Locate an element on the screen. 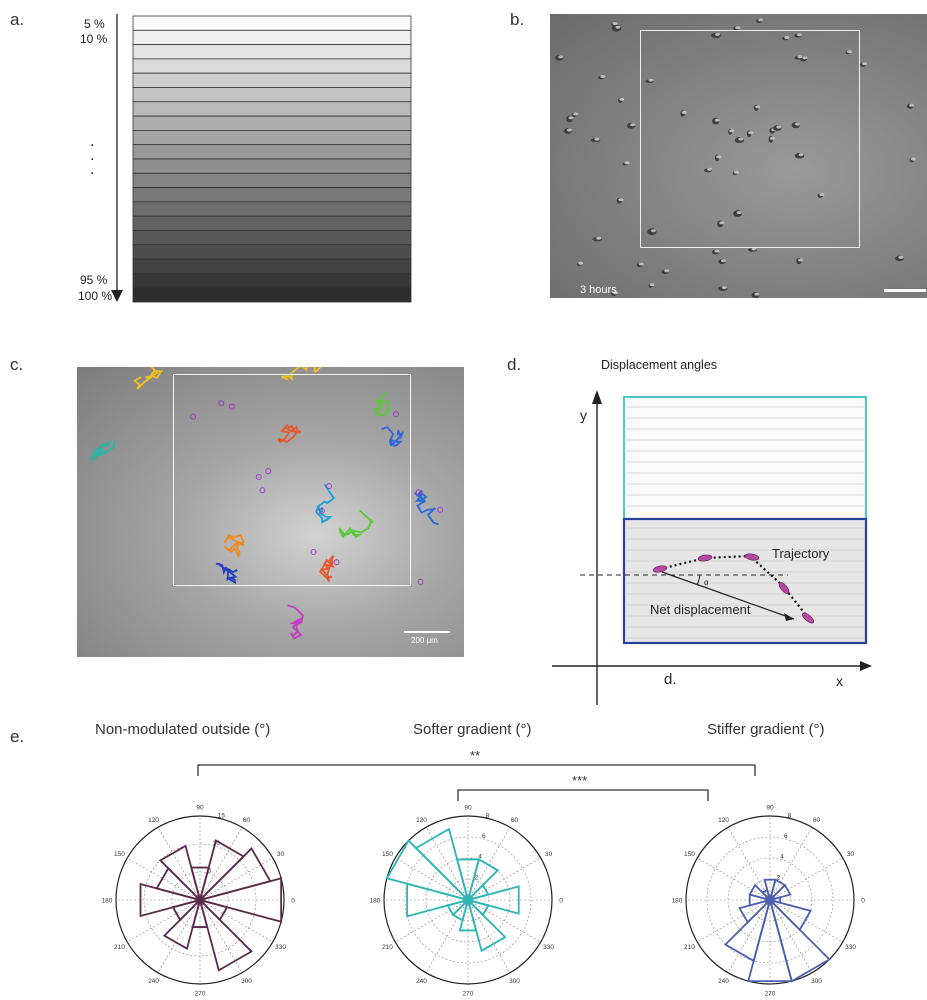 The image size is (927, 1000). x-axis-label: x is located at coordinates (839, 681).